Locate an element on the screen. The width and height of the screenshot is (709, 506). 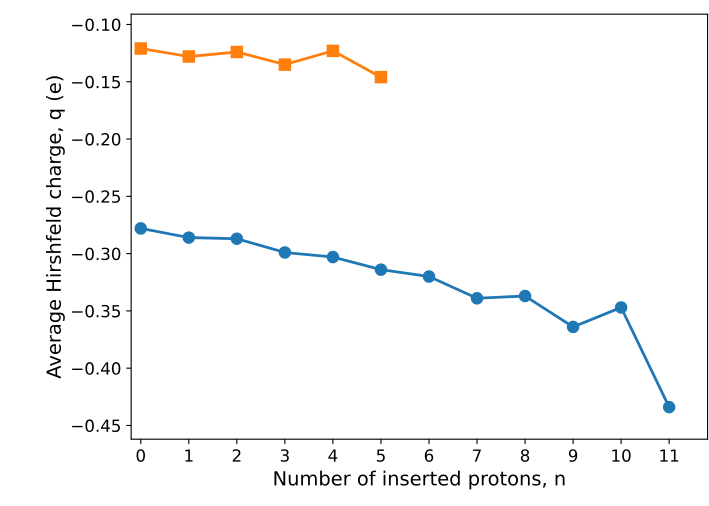
x-tick-label: 2 is located at coordinates (236, 455).